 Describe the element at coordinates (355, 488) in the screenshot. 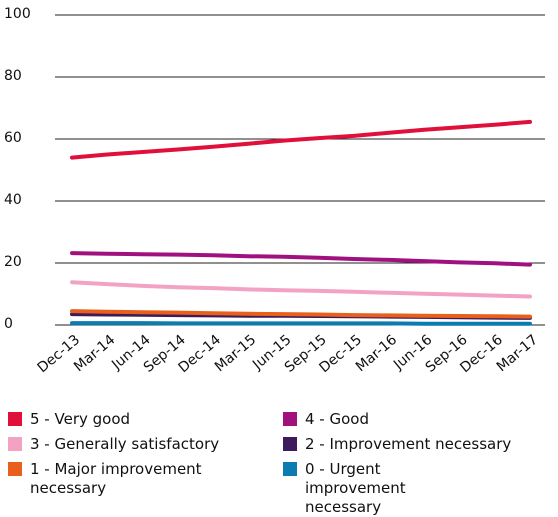

I see `legend-label: 0 - Urgent improvement necessary` at that location.